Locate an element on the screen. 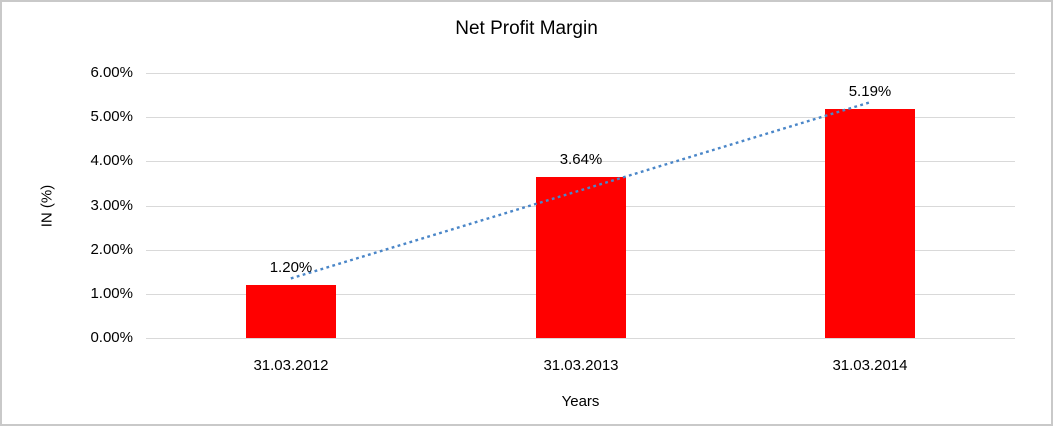 The image size is (1053, 426). bar-data-label: 3.64% is located at coordinates (581, 159).